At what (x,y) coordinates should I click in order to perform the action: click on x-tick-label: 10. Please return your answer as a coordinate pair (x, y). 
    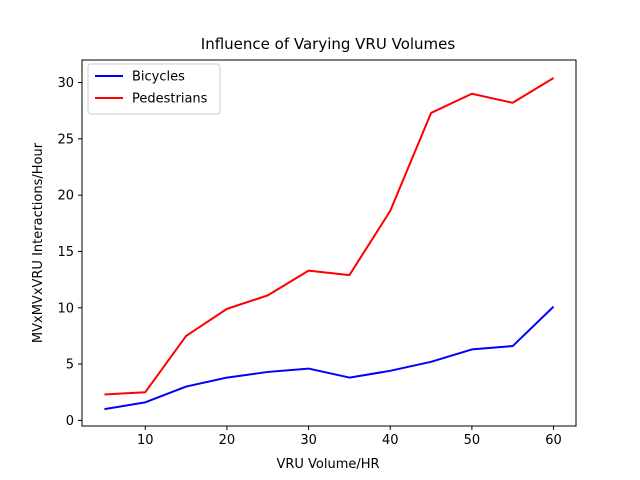
    Looking at the image, I should click on (145, 440).